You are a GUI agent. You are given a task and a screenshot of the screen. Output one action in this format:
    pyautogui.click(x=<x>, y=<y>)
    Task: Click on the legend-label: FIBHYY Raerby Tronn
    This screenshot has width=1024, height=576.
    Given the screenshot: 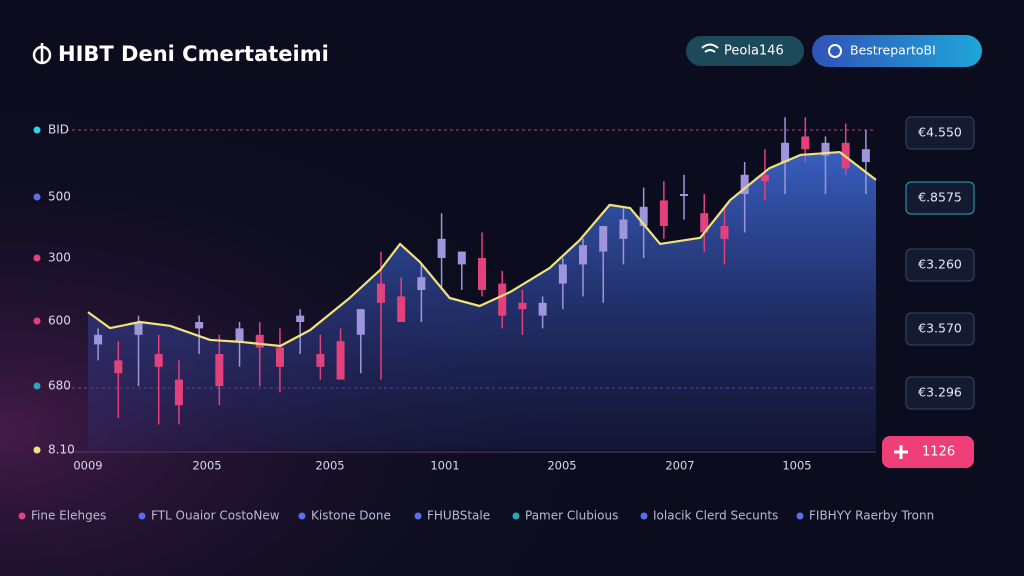 What is the action you would take?
    pyautogui.click(x=871, y=516)
    